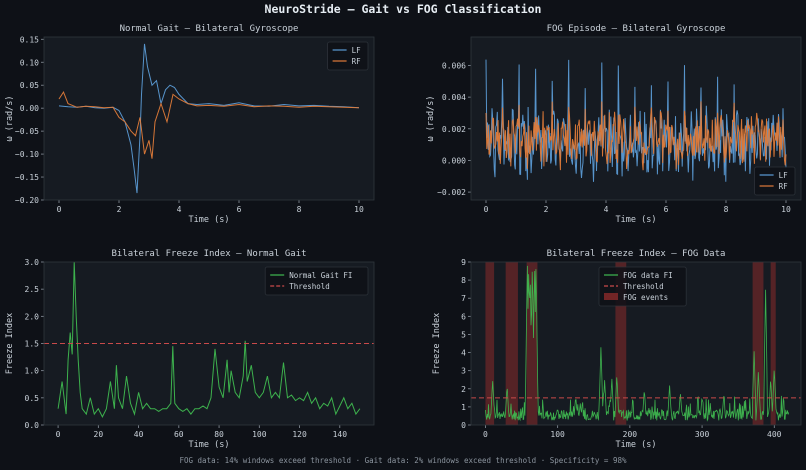 The width and height of the screenshot is (806, 470). Describe the element at coordinates (463, 371) in the screenshot. I see `y-tick-label: 3` at that location.